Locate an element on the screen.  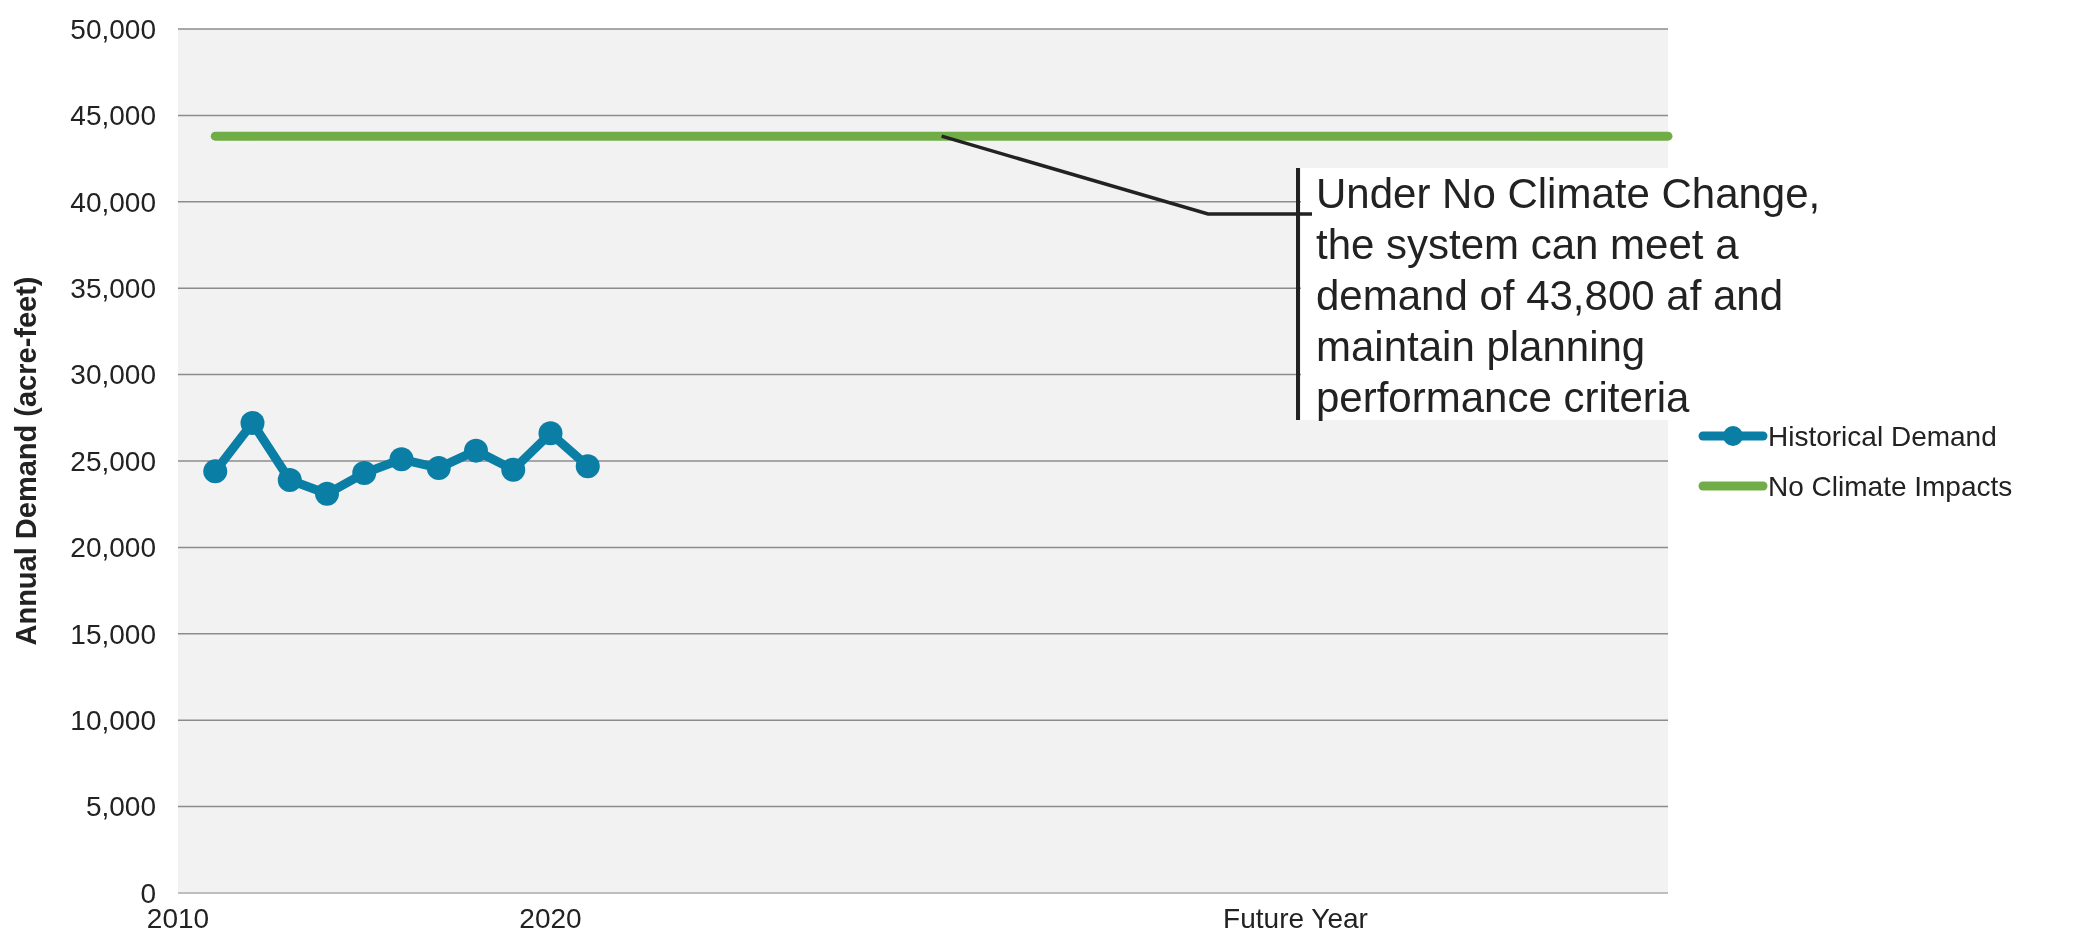
y-tick-label: 25,000 is located at coordinates (113, 461).